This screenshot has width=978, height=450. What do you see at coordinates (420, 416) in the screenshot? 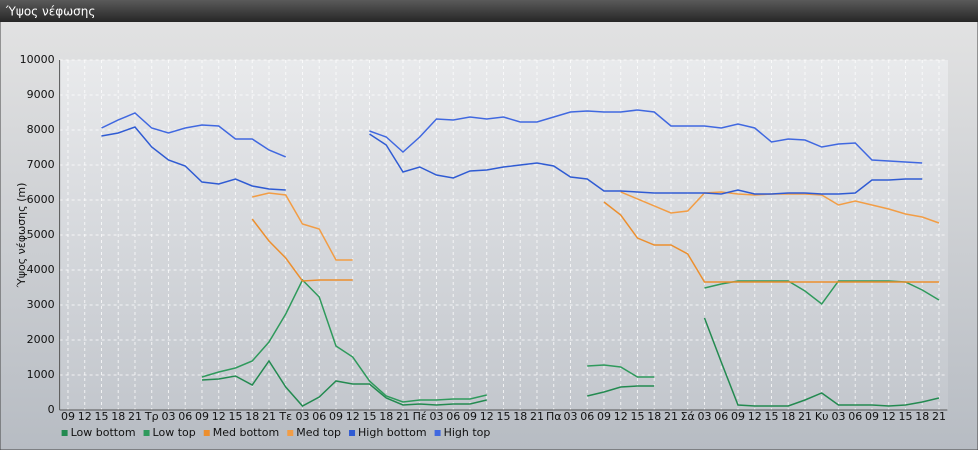
I see `x-tick-label: Πέ` at bounding box center [420, 416].